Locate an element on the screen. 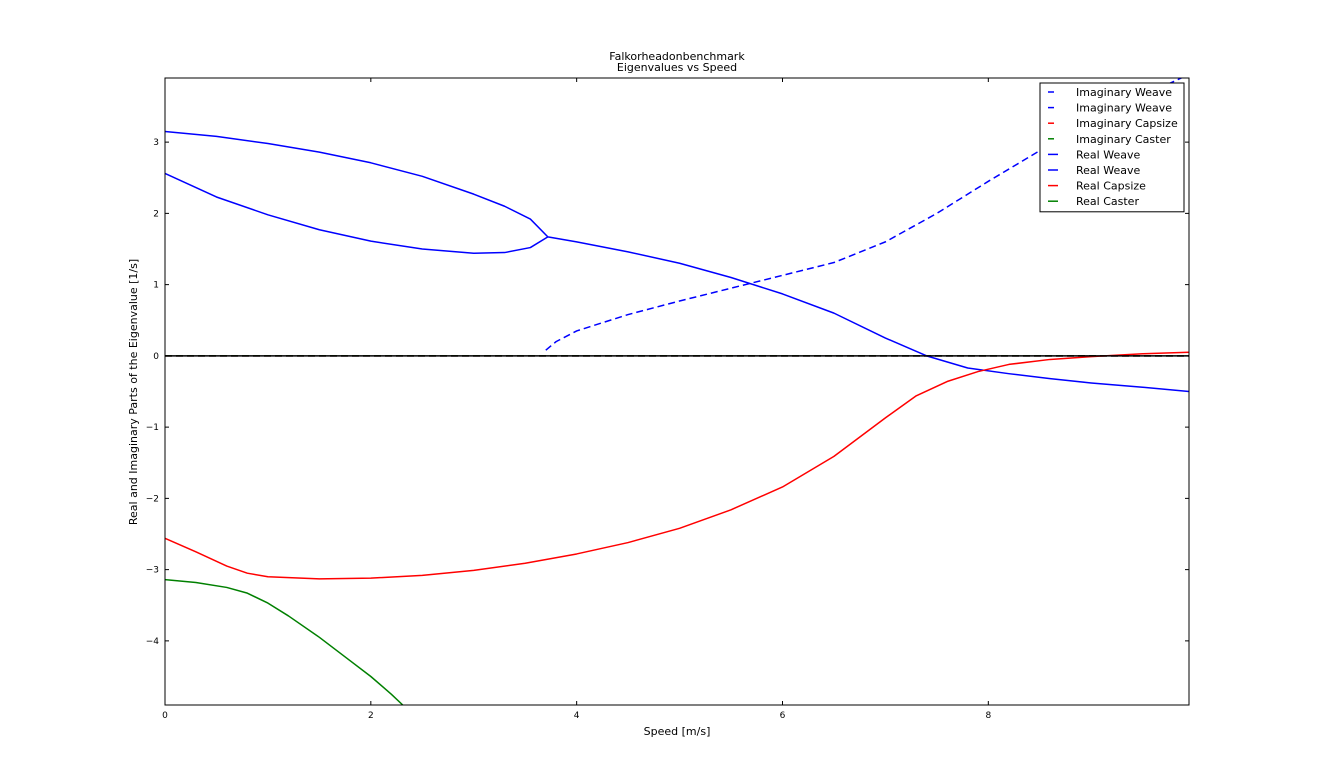 The height and width of the screenshot is (783, 1321). chart-subtitle: Eigenvalues vs Speed is located at coordinates (677, 67).